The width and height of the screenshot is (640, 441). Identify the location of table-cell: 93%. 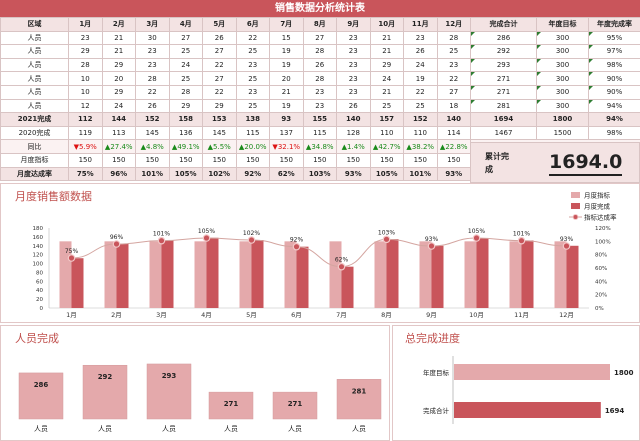
(353, 174).